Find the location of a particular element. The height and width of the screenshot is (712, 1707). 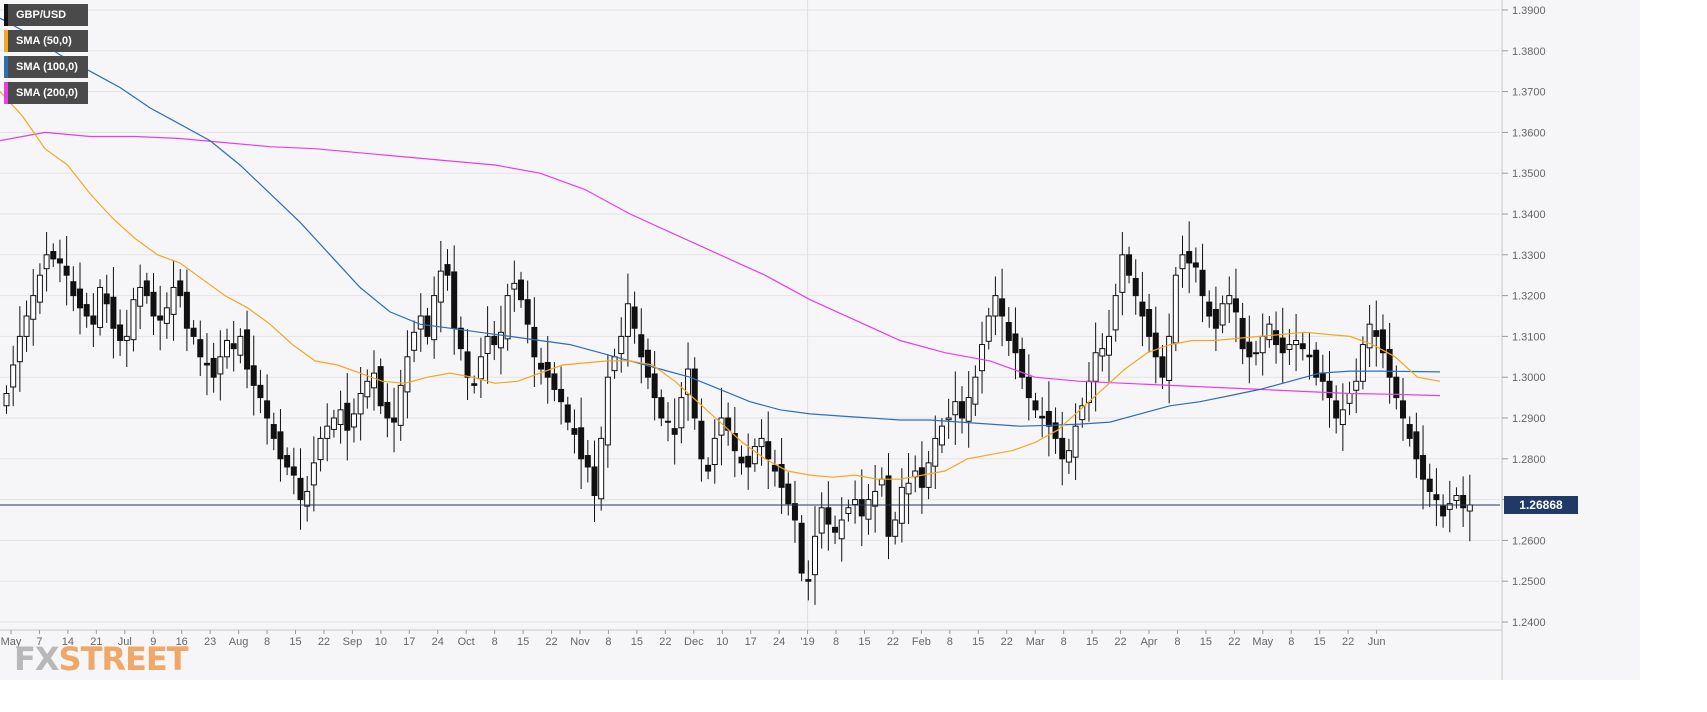

y-tick-label: 1.3800 is located at coordinates (1529, 52).